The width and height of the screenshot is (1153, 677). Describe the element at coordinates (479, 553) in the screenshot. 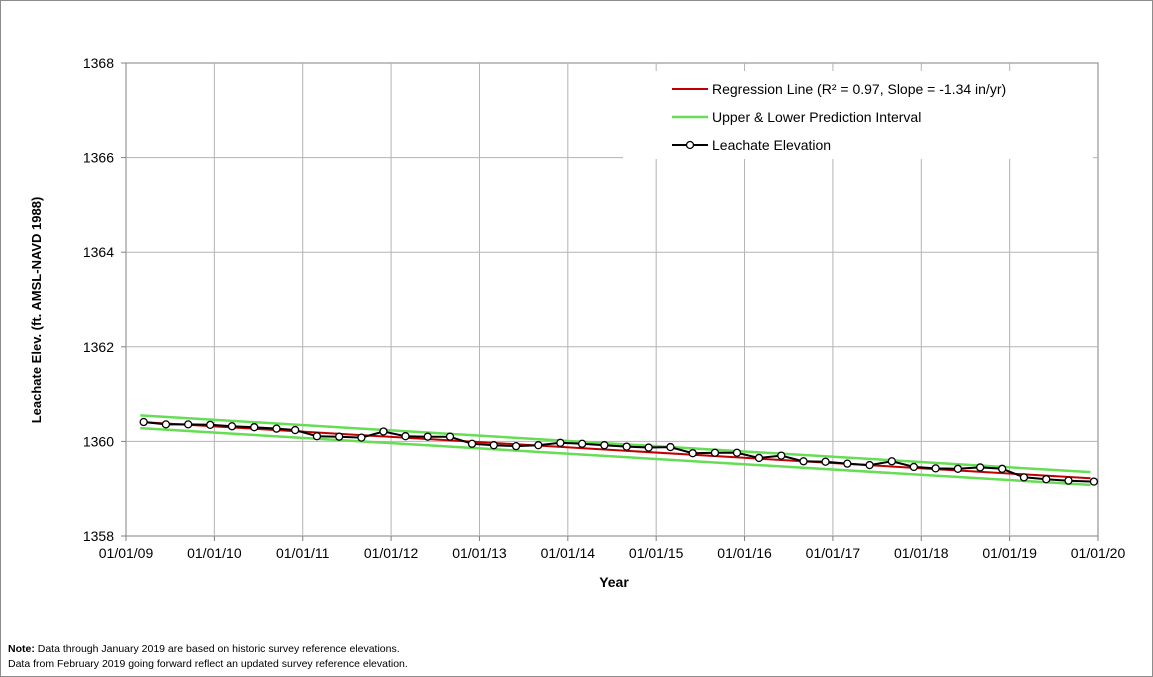

I see `x-tick-label: 01/01/13` at that location.